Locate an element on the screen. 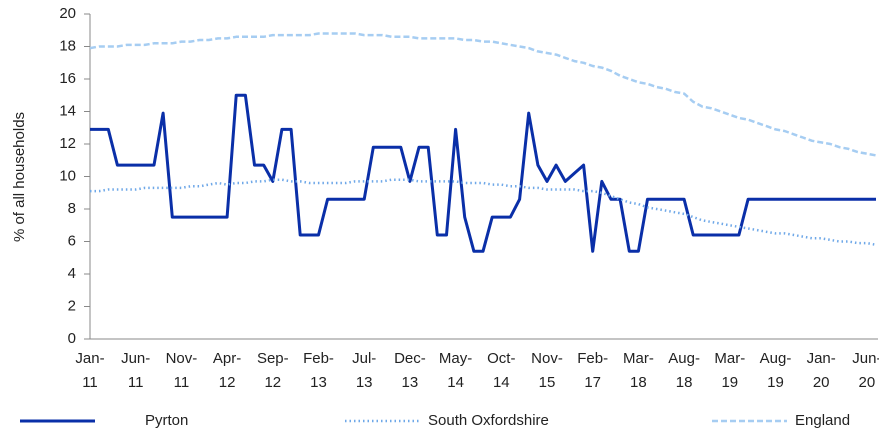  y-tick-label: 0 is located at coordinates (72, 338).